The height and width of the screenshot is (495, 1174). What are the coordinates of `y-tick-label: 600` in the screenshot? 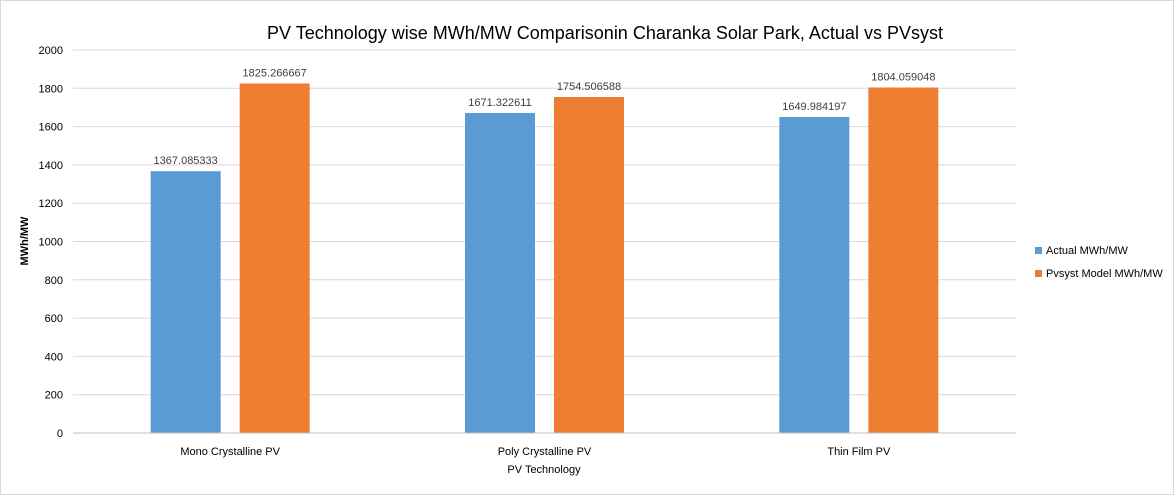 It's located at (54, 319).